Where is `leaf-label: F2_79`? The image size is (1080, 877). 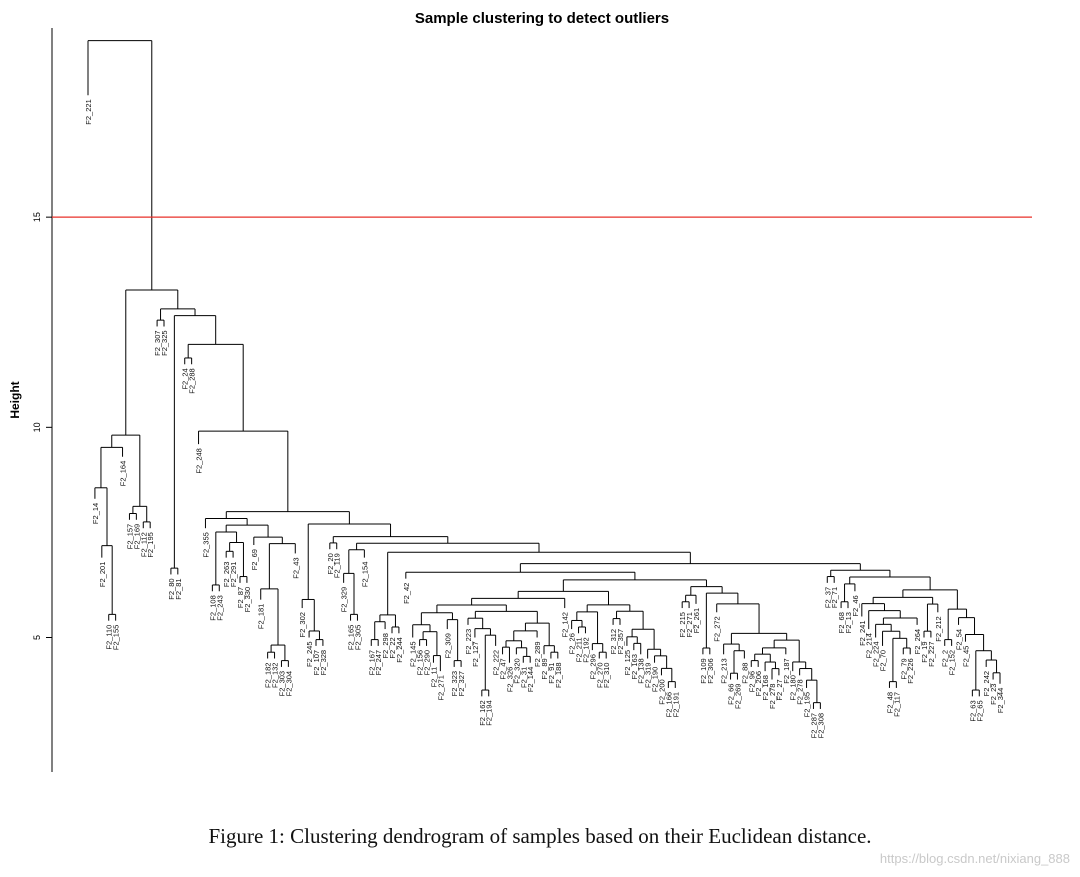
leaf-label: F2_79 is located at coordinates (903, 668).